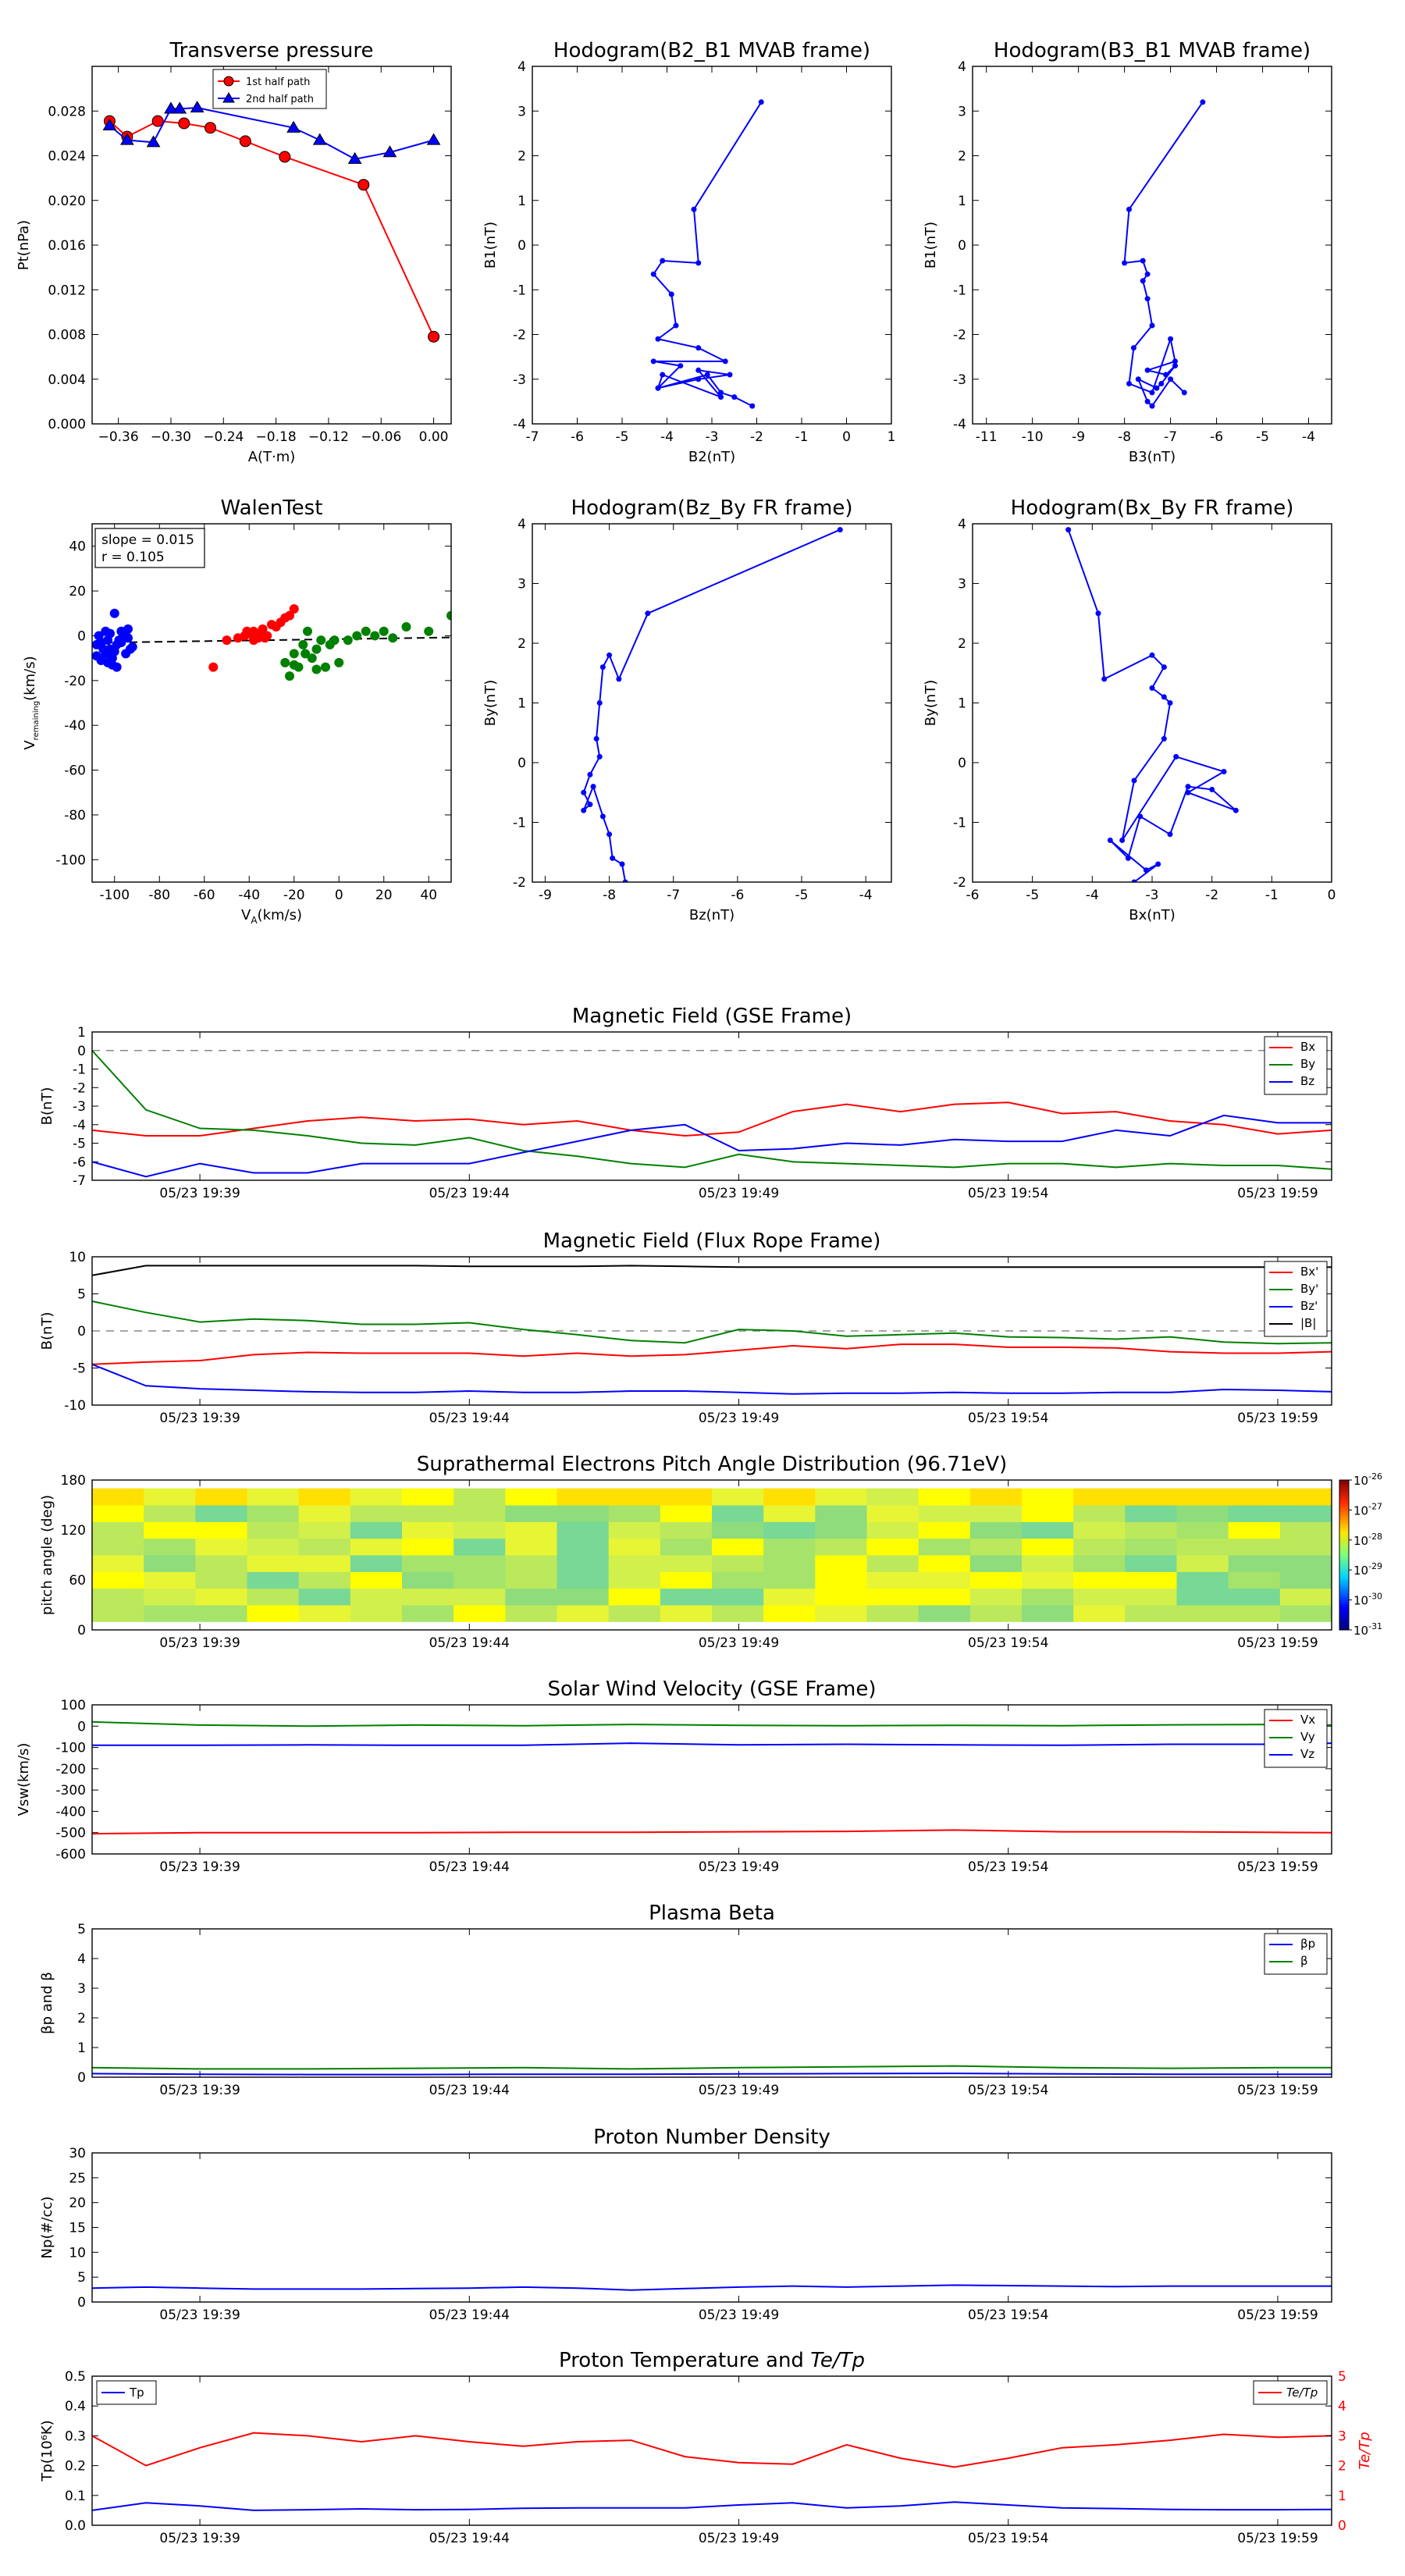 The image size is (1405, 2576). Describe the element at coordinates (1375, 1506) in the screenshot. I see `colorbar-exponent: -27` at that location.